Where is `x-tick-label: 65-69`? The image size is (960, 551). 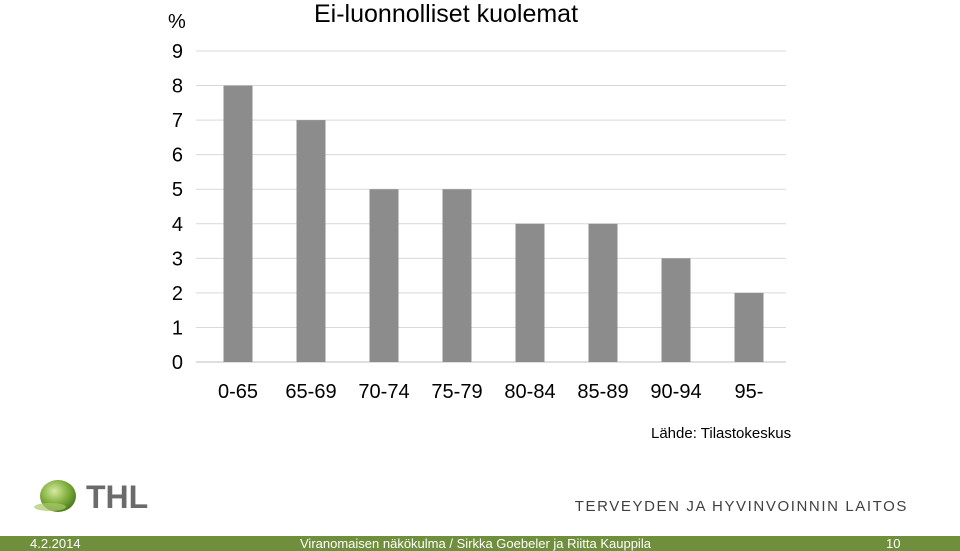
x-tick-label: 65-69 is located at coordinates (310, 392).